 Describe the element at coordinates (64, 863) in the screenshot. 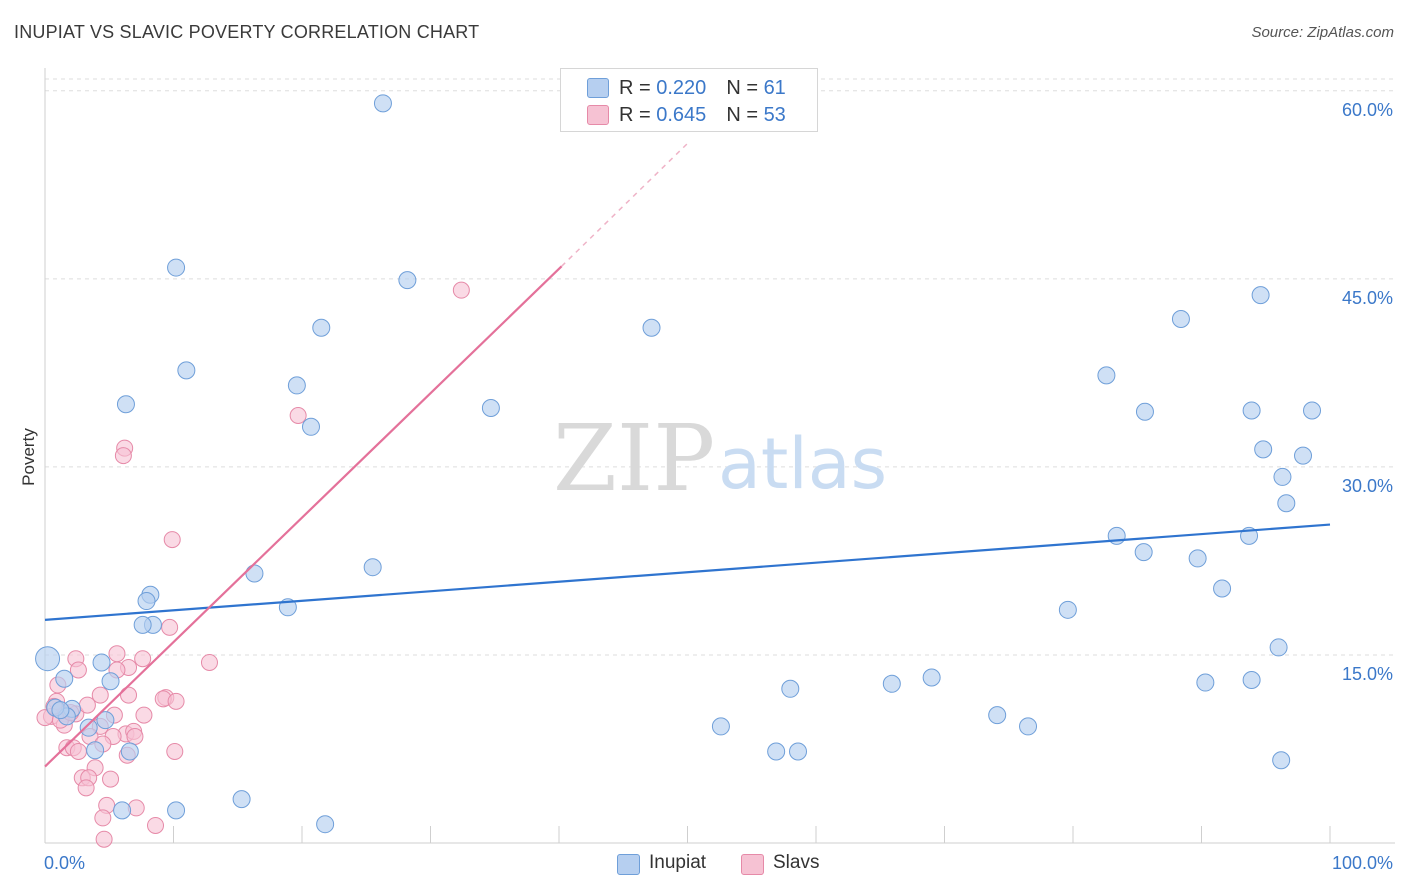

I see `x-tick-label-min: 0.0%` at that location.